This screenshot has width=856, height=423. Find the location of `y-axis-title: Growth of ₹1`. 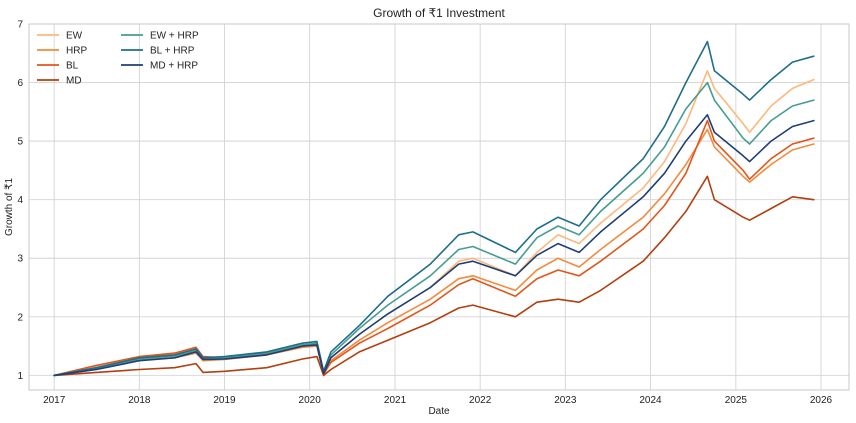

y-axis-title: Growth of ₹1 is located at coordinates (9, 207).